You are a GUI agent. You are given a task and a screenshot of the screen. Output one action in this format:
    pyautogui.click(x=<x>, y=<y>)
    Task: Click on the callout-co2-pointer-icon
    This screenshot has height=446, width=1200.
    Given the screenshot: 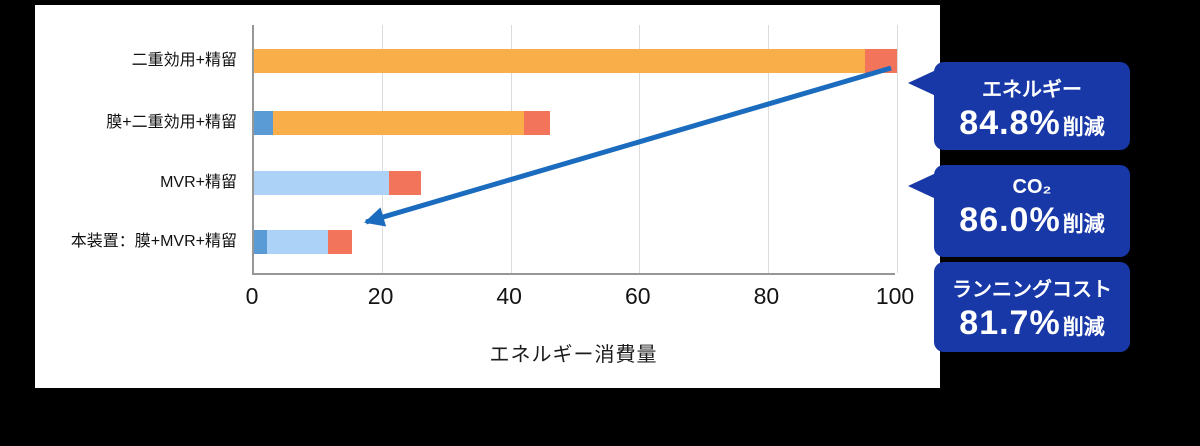 What is the action you would take?
    pyautogui.click(x=922, y=186)
    